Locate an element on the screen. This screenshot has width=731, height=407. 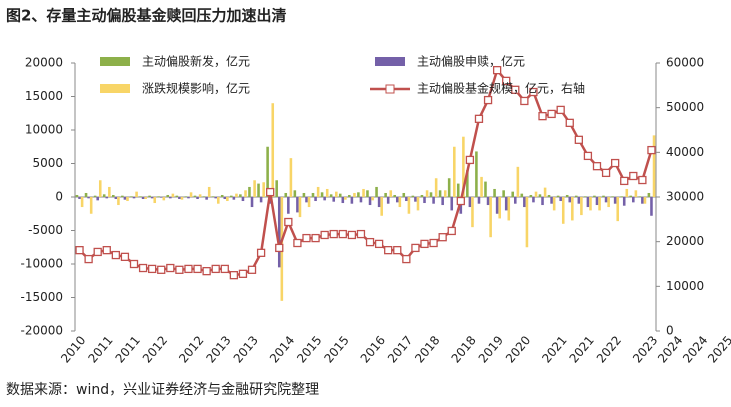
y-tick-label: 10000 is located at coordinates (44, 130).